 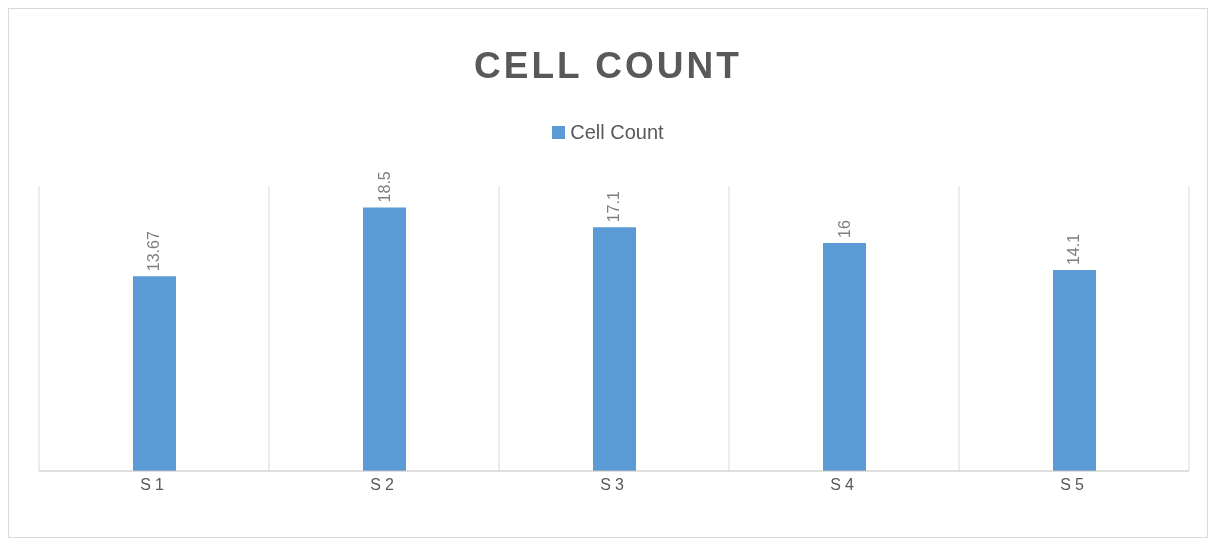 I want to click on x-tick-label: S4, so click(x=844, y=485).